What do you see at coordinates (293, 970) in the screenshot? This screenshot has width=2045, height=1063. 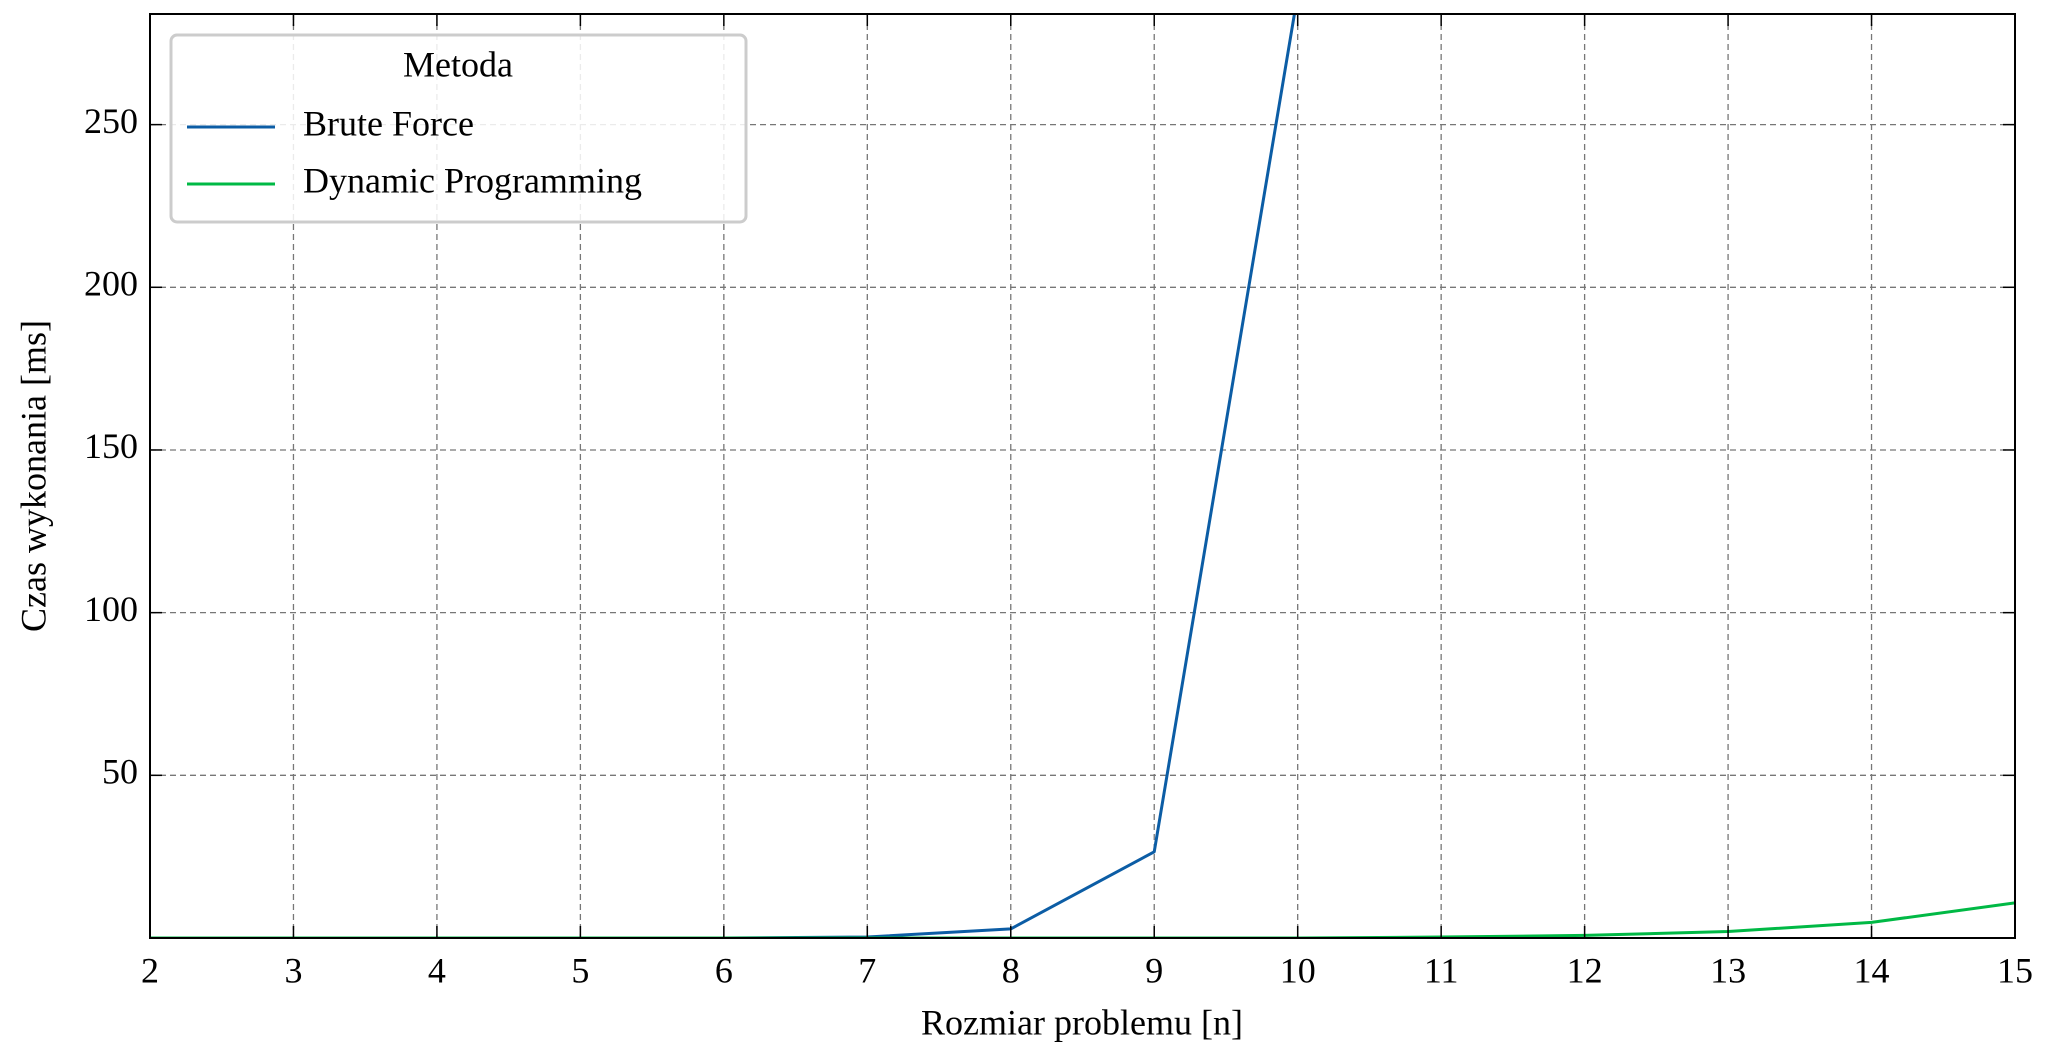 I see `x-tick-label: 3` at bounding box center [293, 970].